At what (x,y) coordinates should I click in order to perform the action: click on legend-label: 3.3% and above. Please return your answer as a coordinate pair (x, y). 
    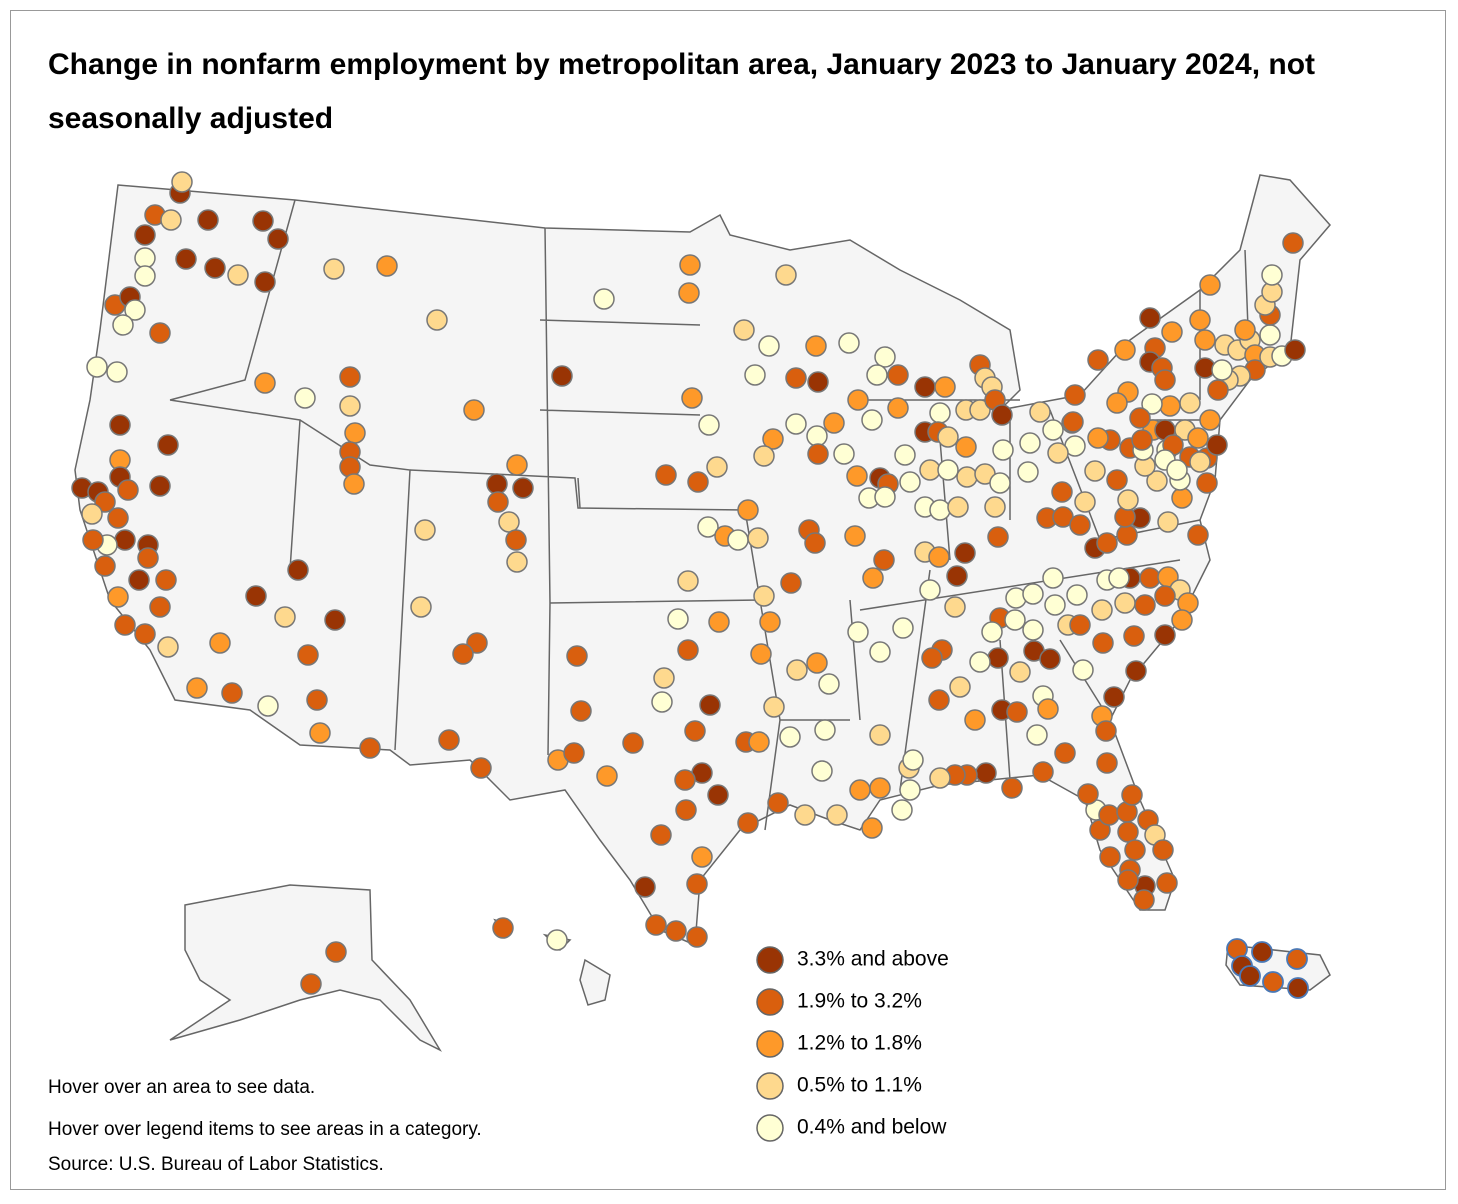
    Looking at the image, I should click on (873, 959).